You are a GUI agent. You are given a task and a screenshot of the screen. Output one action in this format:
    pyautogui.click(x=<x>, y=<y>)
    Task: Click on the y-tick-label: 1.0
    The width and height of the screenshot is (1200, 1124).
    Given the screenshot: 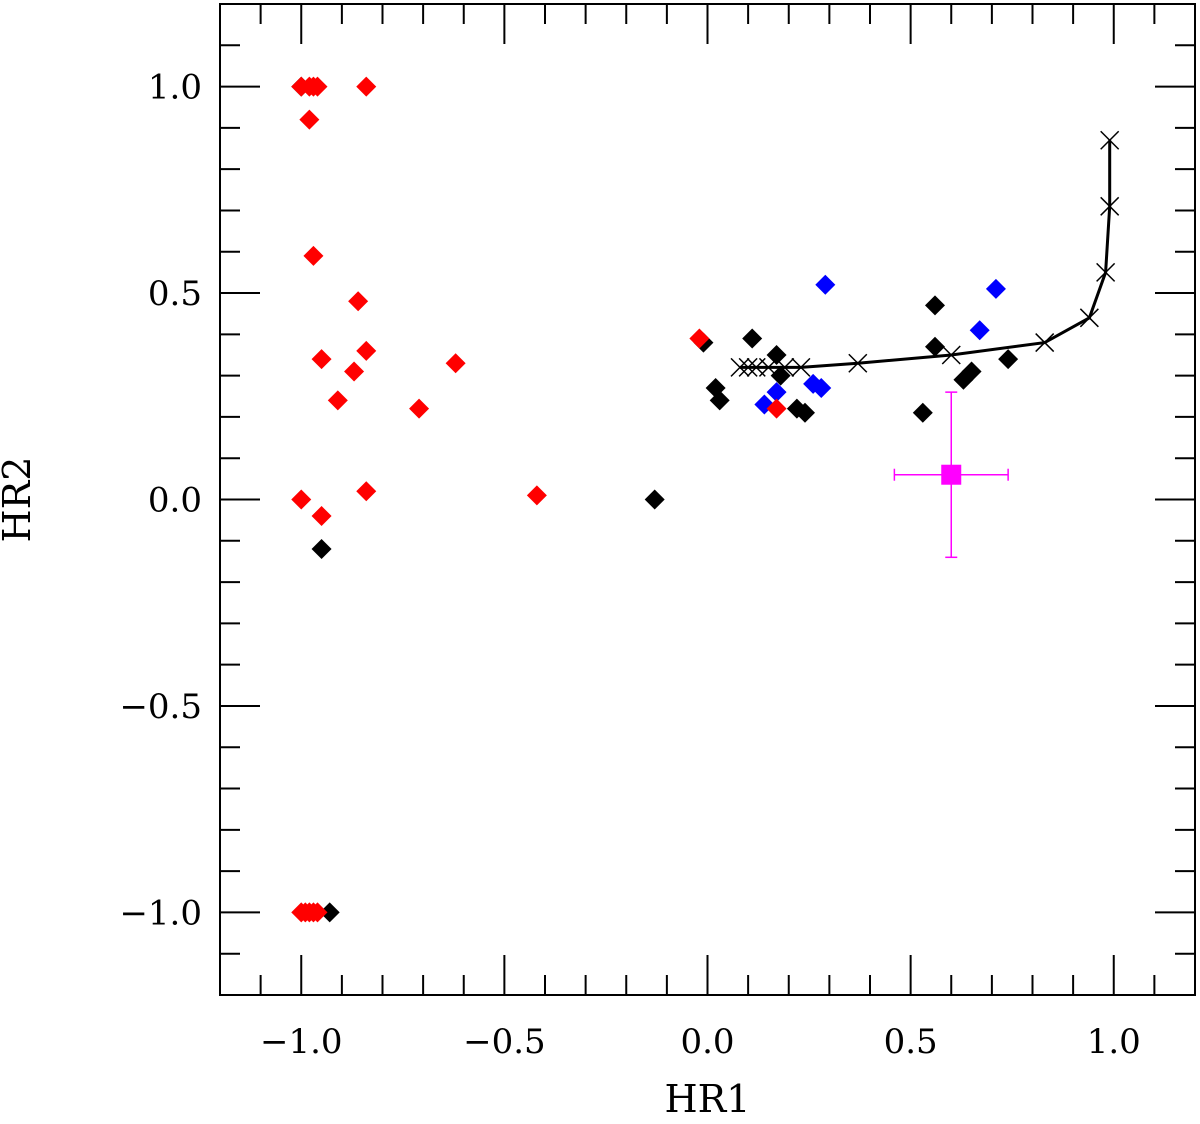 What is the action you would take?
    pyautogui.click(x=175, y=88)
    